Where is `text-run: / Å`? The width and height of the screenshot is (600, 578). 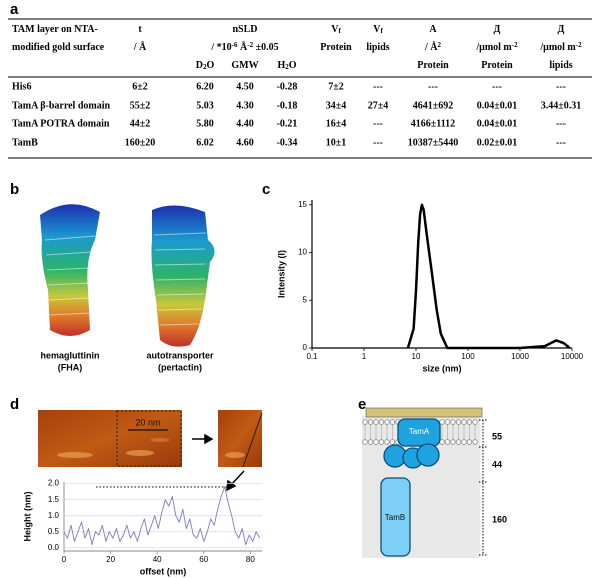
text-run: / Å is located at coordinates (431, 47).